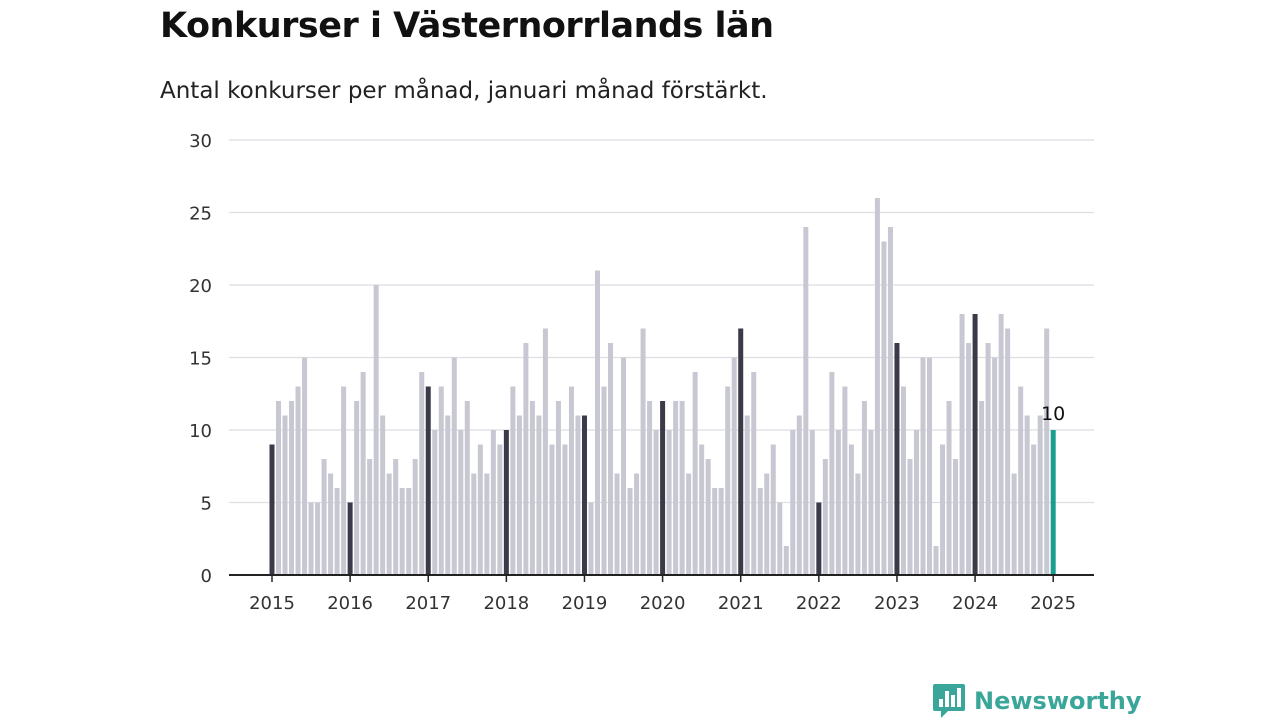 This screenshot has height=720, width=1280. Describe the element at coordinates (200, 359) in the screenshot. I see `y-tick-label: 15` at that location.